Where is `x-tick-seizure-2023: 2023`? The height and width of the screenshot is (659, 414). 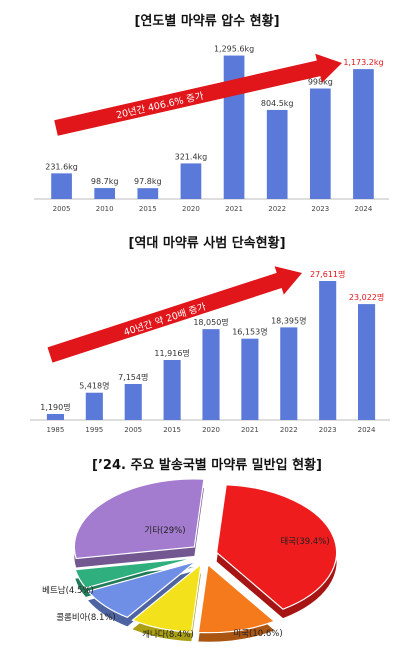 x-tick-seizure-2023: 2023 is located at coordinates (320, 209).